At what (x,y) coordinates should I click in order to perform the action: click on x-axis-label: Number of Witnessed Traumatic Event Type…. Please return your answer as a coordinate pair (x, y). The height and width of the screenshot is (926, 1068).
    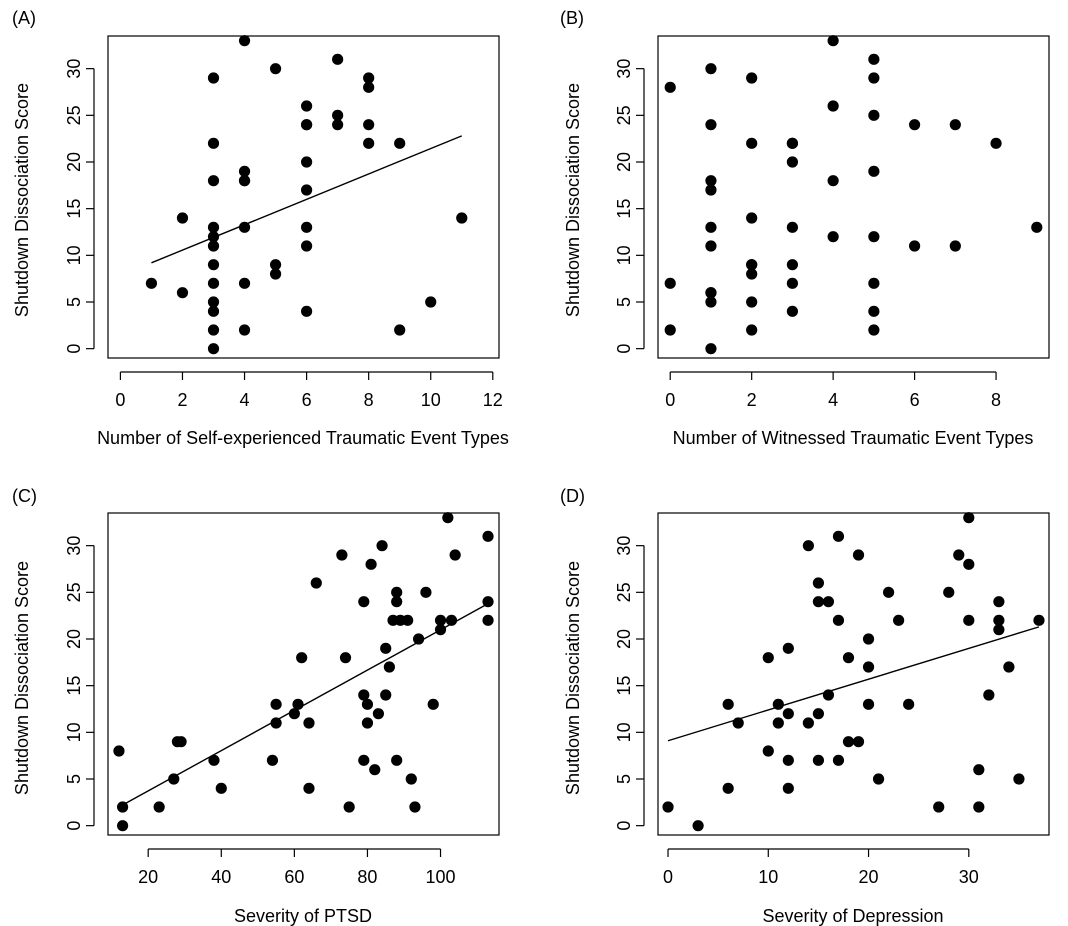
    Looking at the image, I should click on (853, 438).